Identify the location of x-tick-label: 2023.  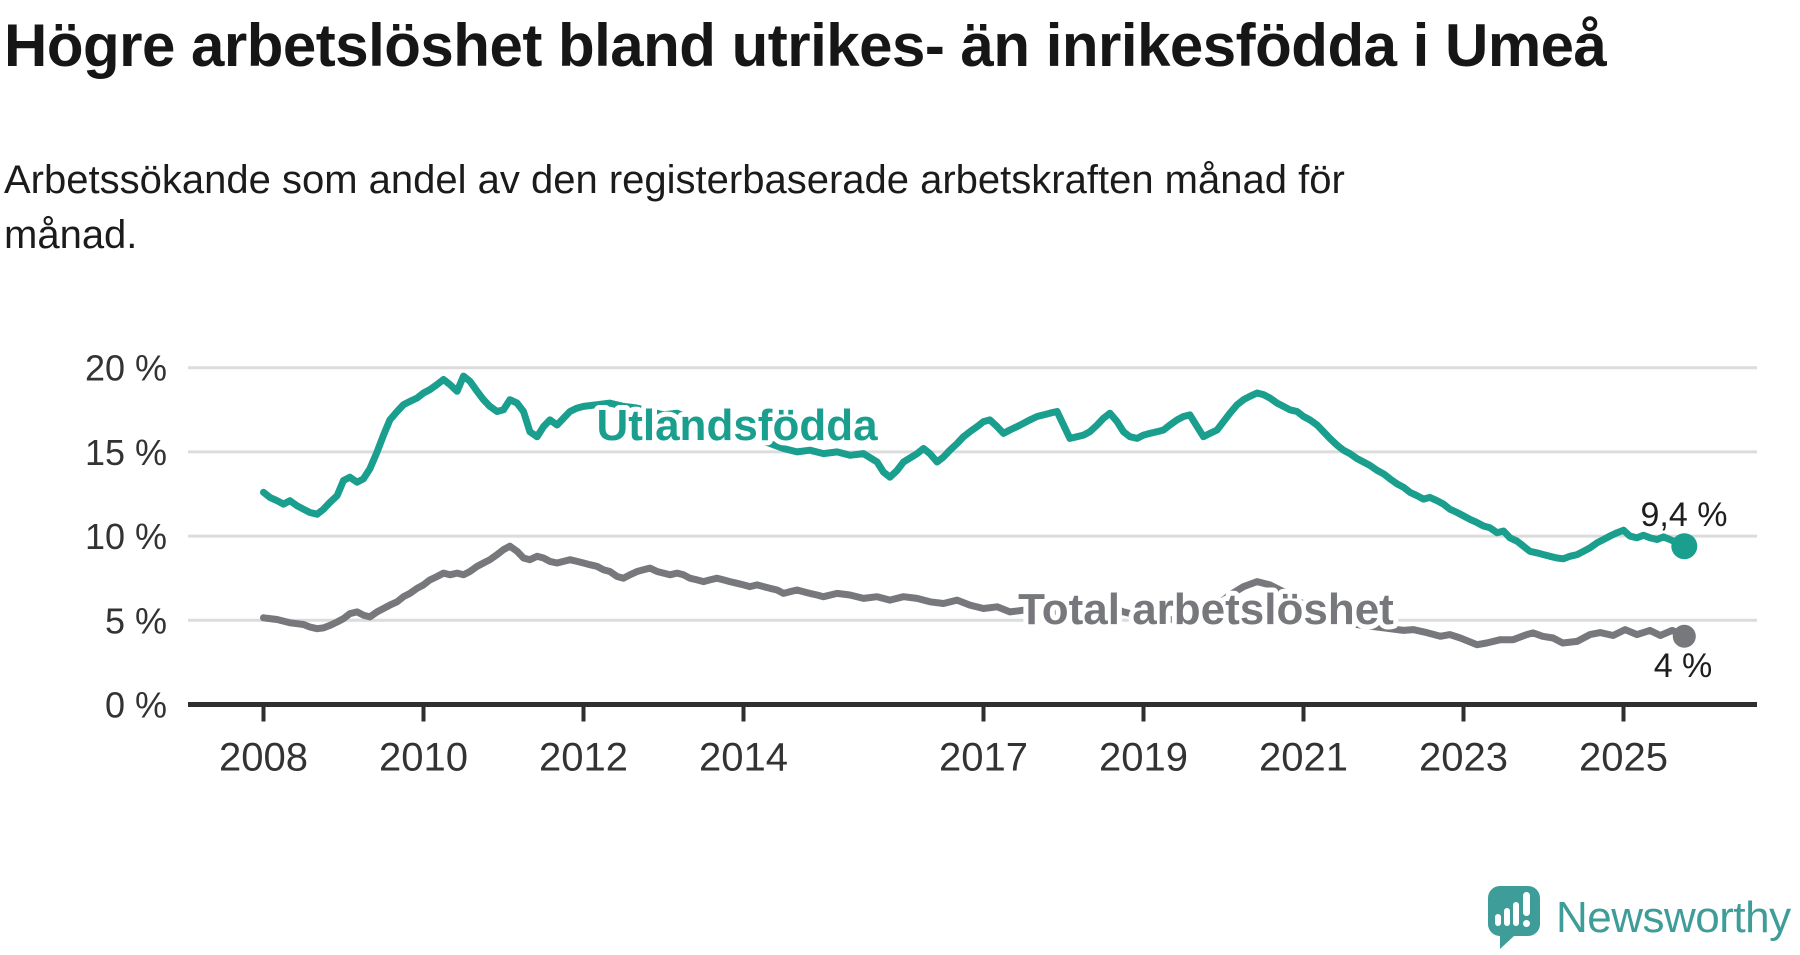
(1463, 758).